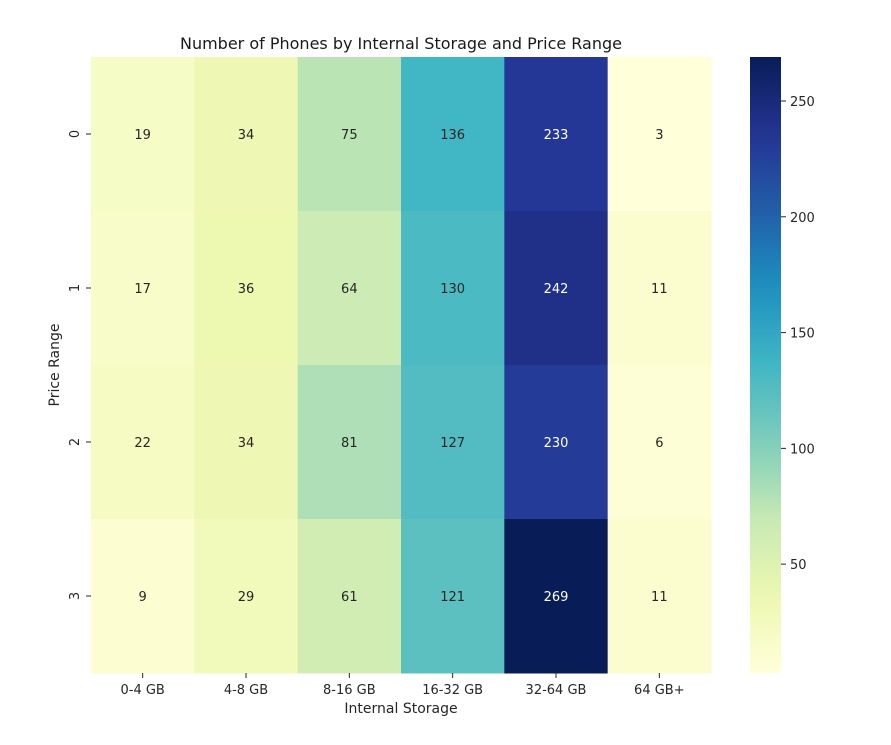  What do you see at coordinates (802, 334) in the screenshot?
I see `colorbar-tick-label: 150` at bounding box center [802, 334].